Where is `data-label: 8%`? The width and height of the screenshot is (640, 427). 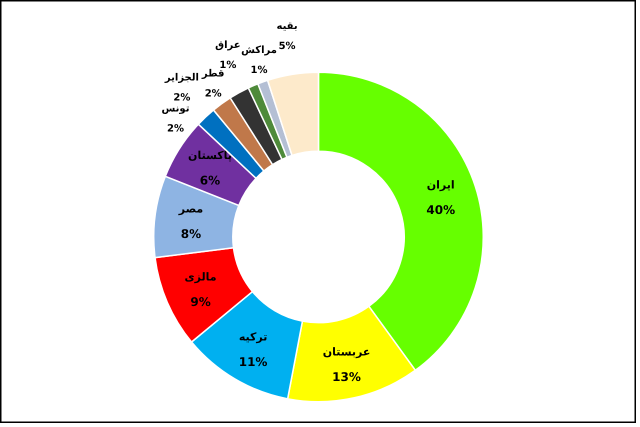
data-label: 8% is located at coordinates (191, 234).